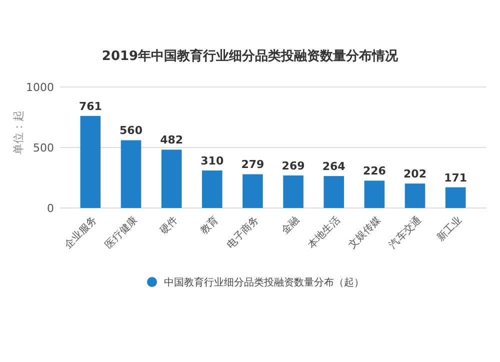  I want to click on x-tick-label: 文娱传媒, so click(365, 232).